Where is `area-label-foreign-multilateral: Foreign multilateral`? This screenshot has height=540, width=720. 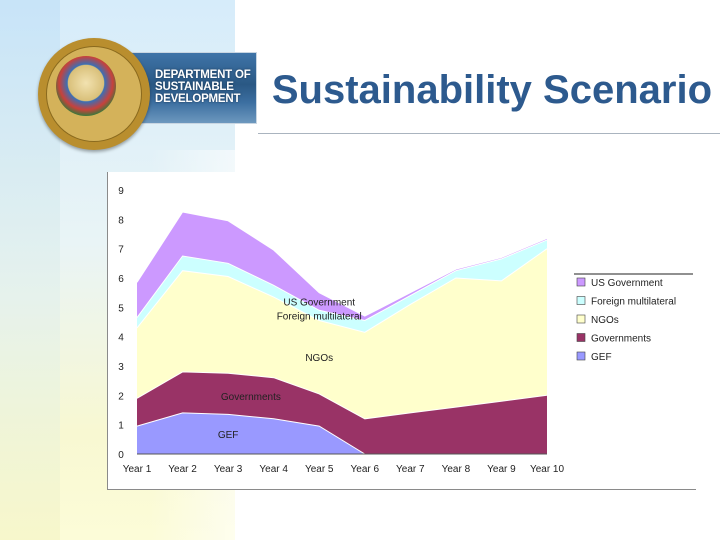
area-label-foreign-multilateral: Foreign multilateral is located at coordinates (319, 316).